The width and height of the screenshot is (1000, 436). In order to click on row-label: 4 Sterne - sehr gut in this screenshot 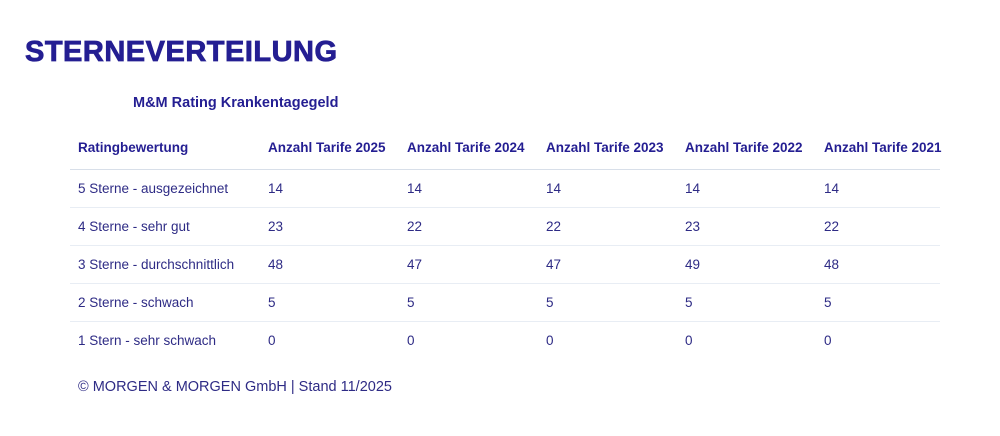, I will do `click(165, 226)`.